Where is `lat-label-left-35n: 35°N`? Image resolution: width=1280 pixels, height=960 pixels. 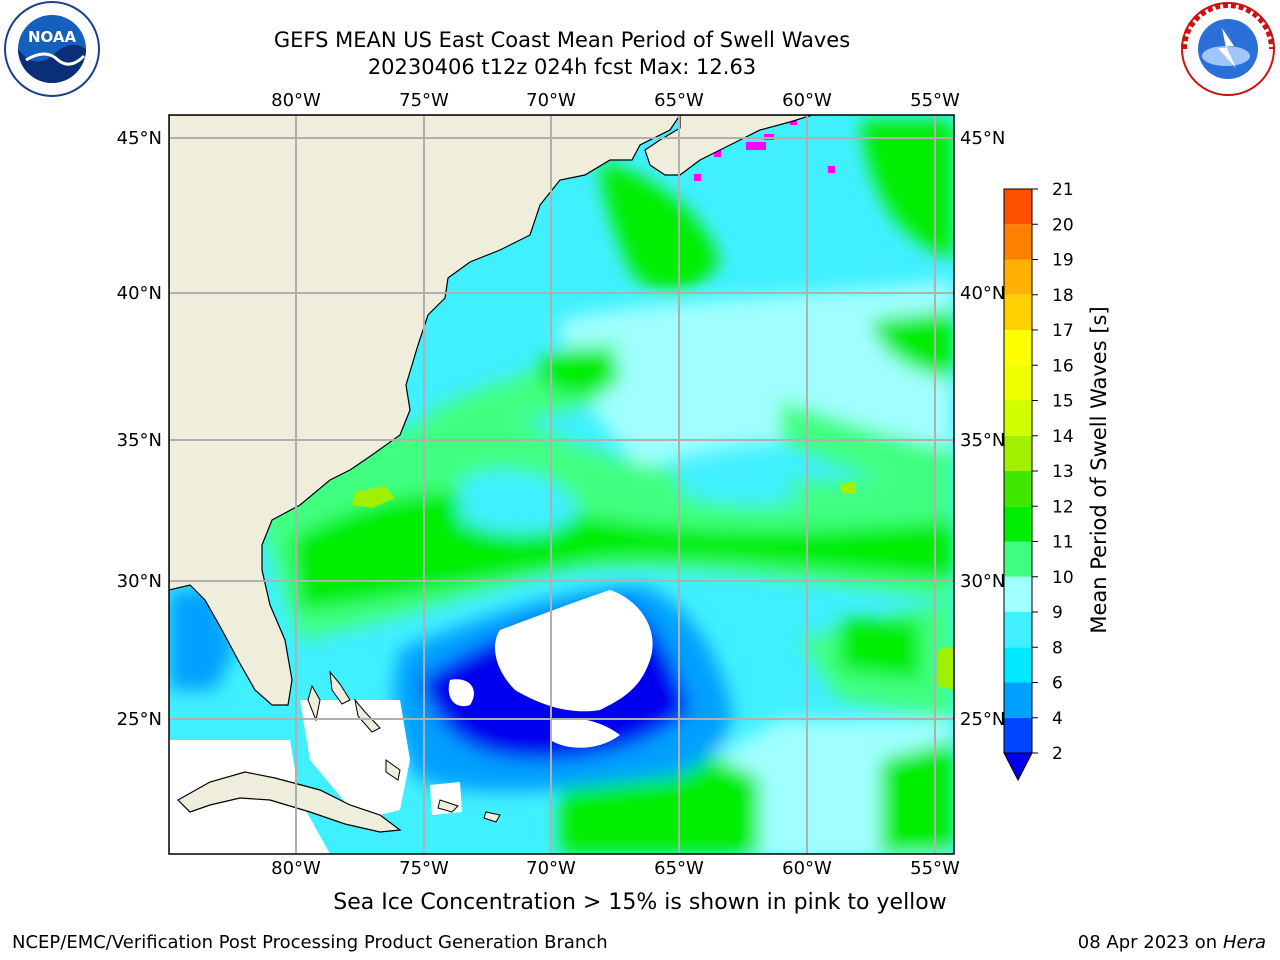
lat-label-left-35n: 35°N is located at coordinates (139, 440).